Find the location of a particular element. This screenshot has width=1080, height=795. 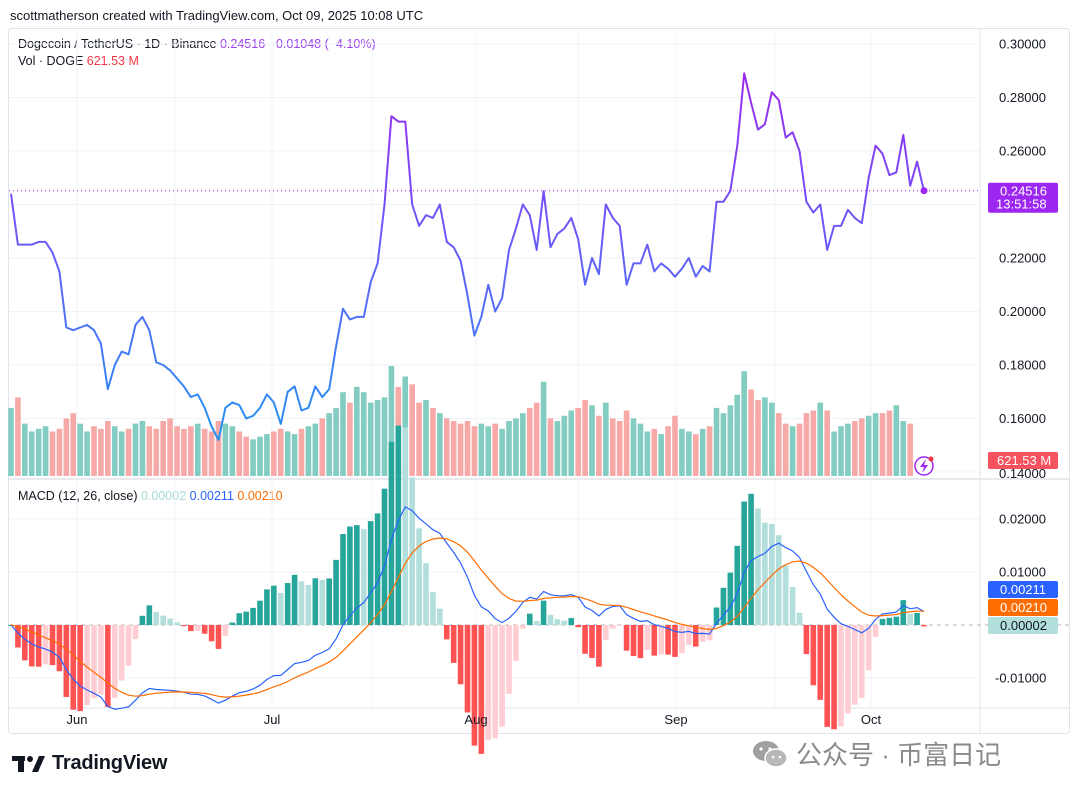

tradingview-logo: TradingView is located at coordinates (89, 763).